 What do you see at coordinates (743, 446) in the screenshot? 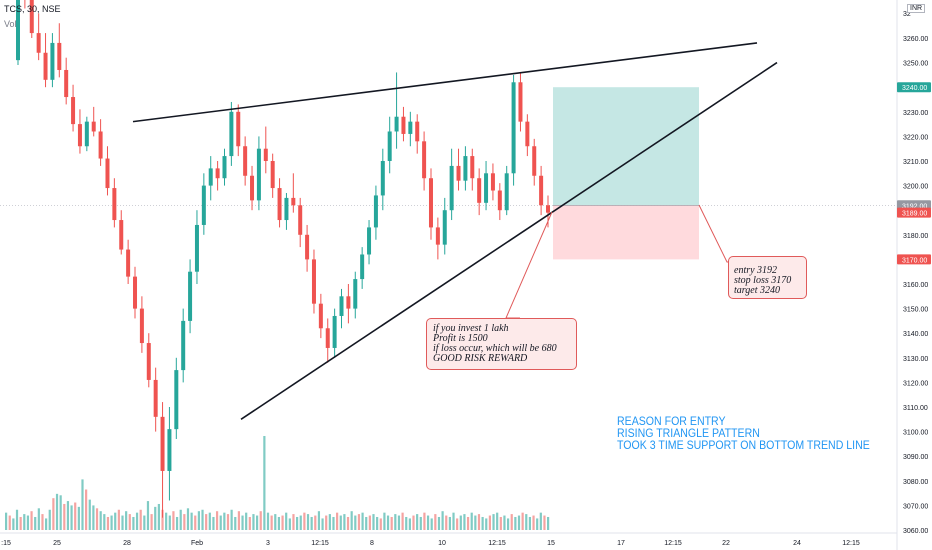
I see `reason-support: TOOK 3 TIME SUPPORT ON BOTTOM TREND LINE` at bounding box center [743, 446].